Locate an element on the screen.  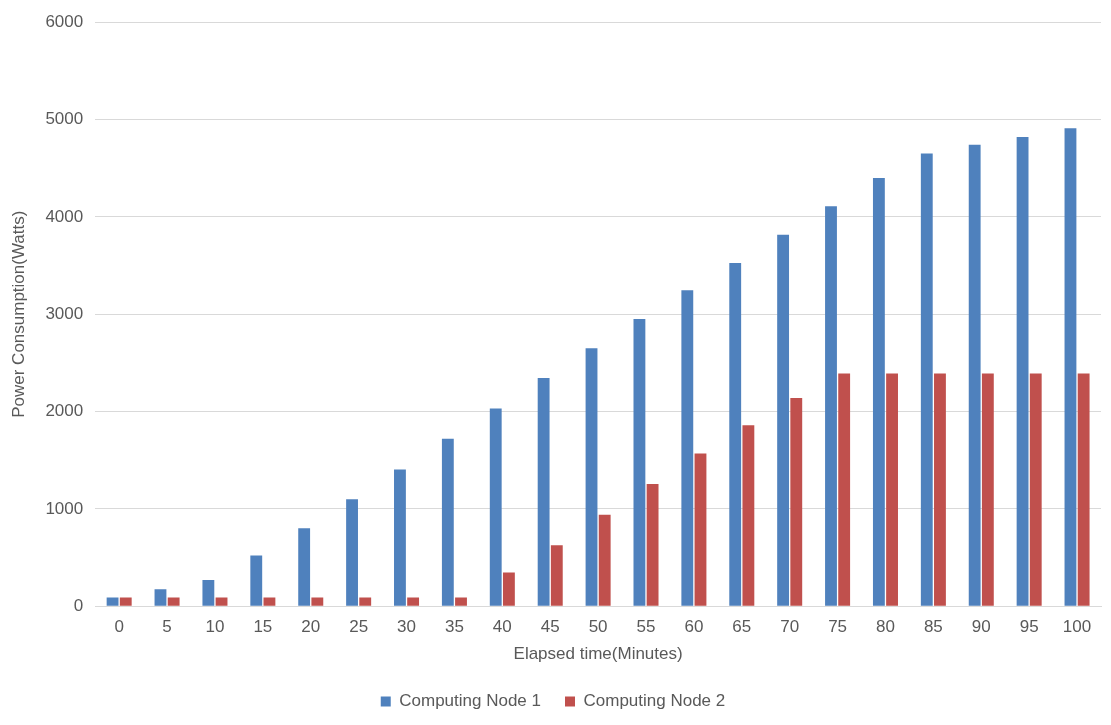
x-tick-label: 100 is located at coordinates (1077, 627).